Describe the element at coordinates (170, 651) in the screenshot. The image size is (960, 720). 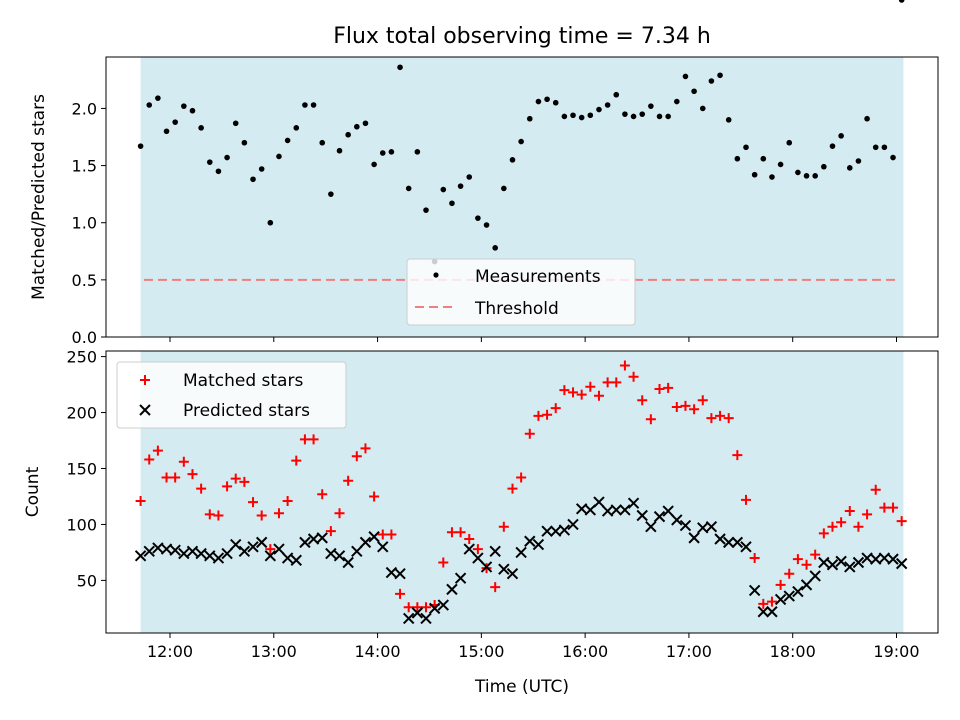
I see `x-tick-label: 12:00` at that location.